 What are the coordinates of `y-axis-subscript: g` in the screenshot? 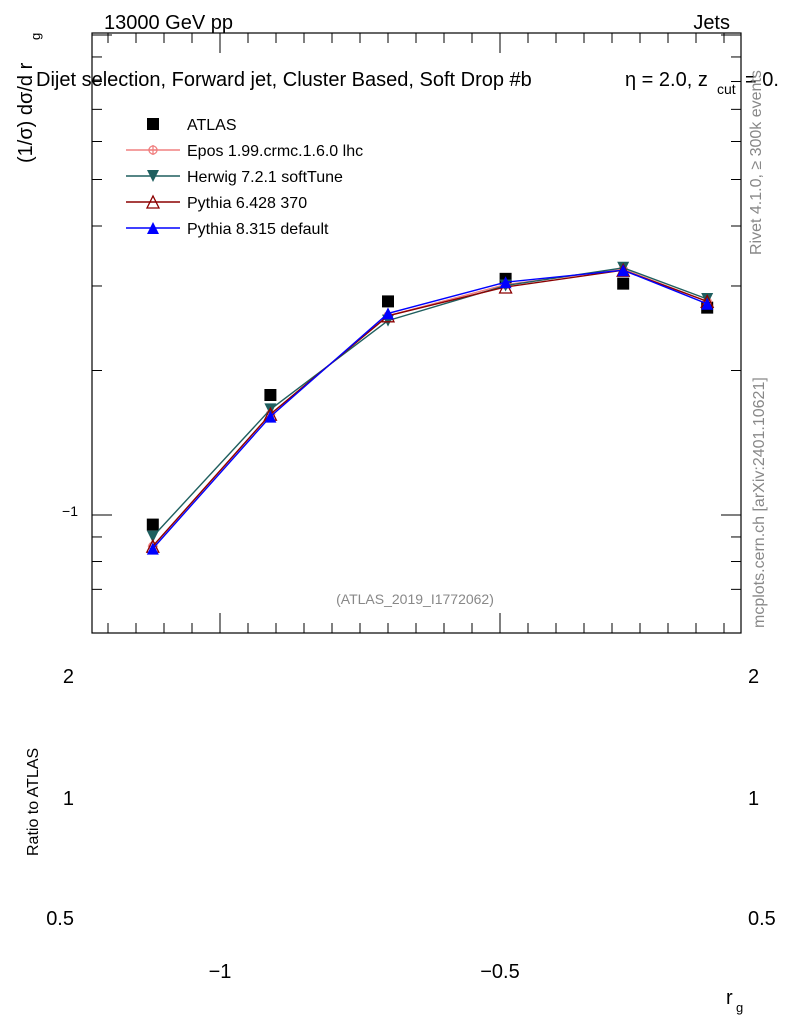 It's located at (35, 36).